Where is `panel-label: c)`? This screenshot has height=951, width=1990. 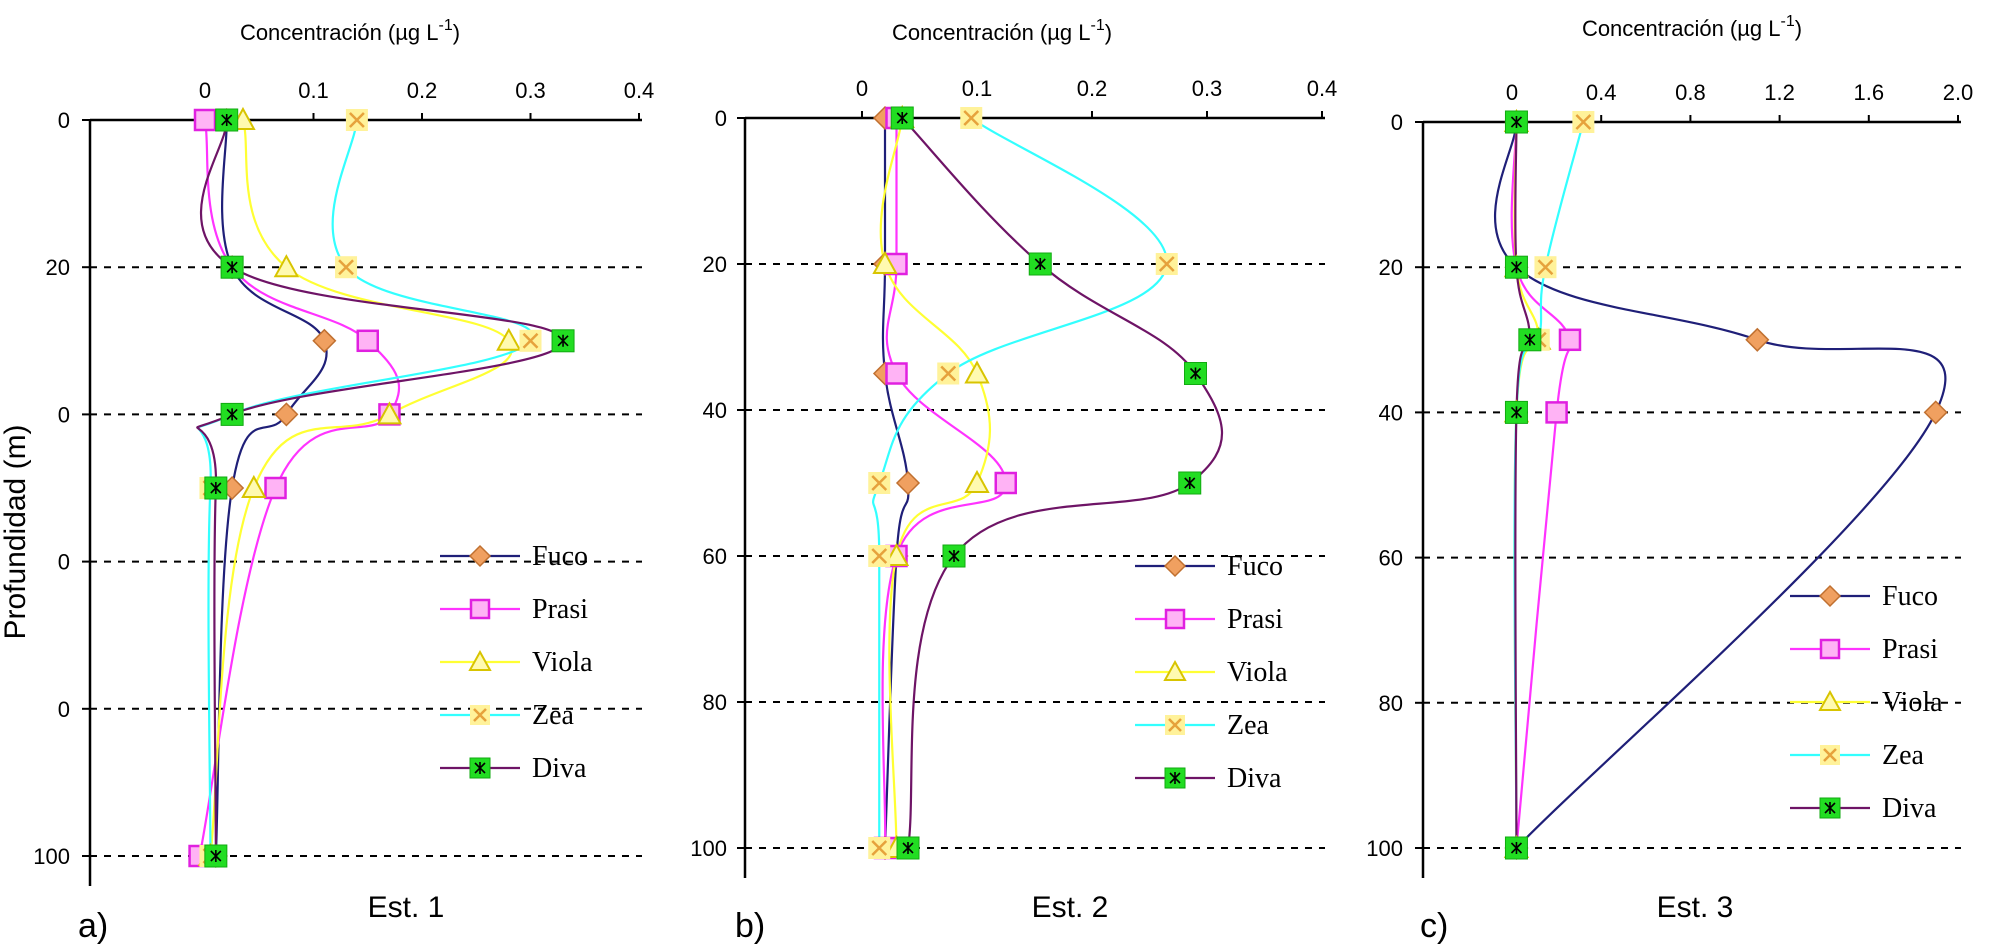
panel-label: c) is located at coordinates (1434, 926).